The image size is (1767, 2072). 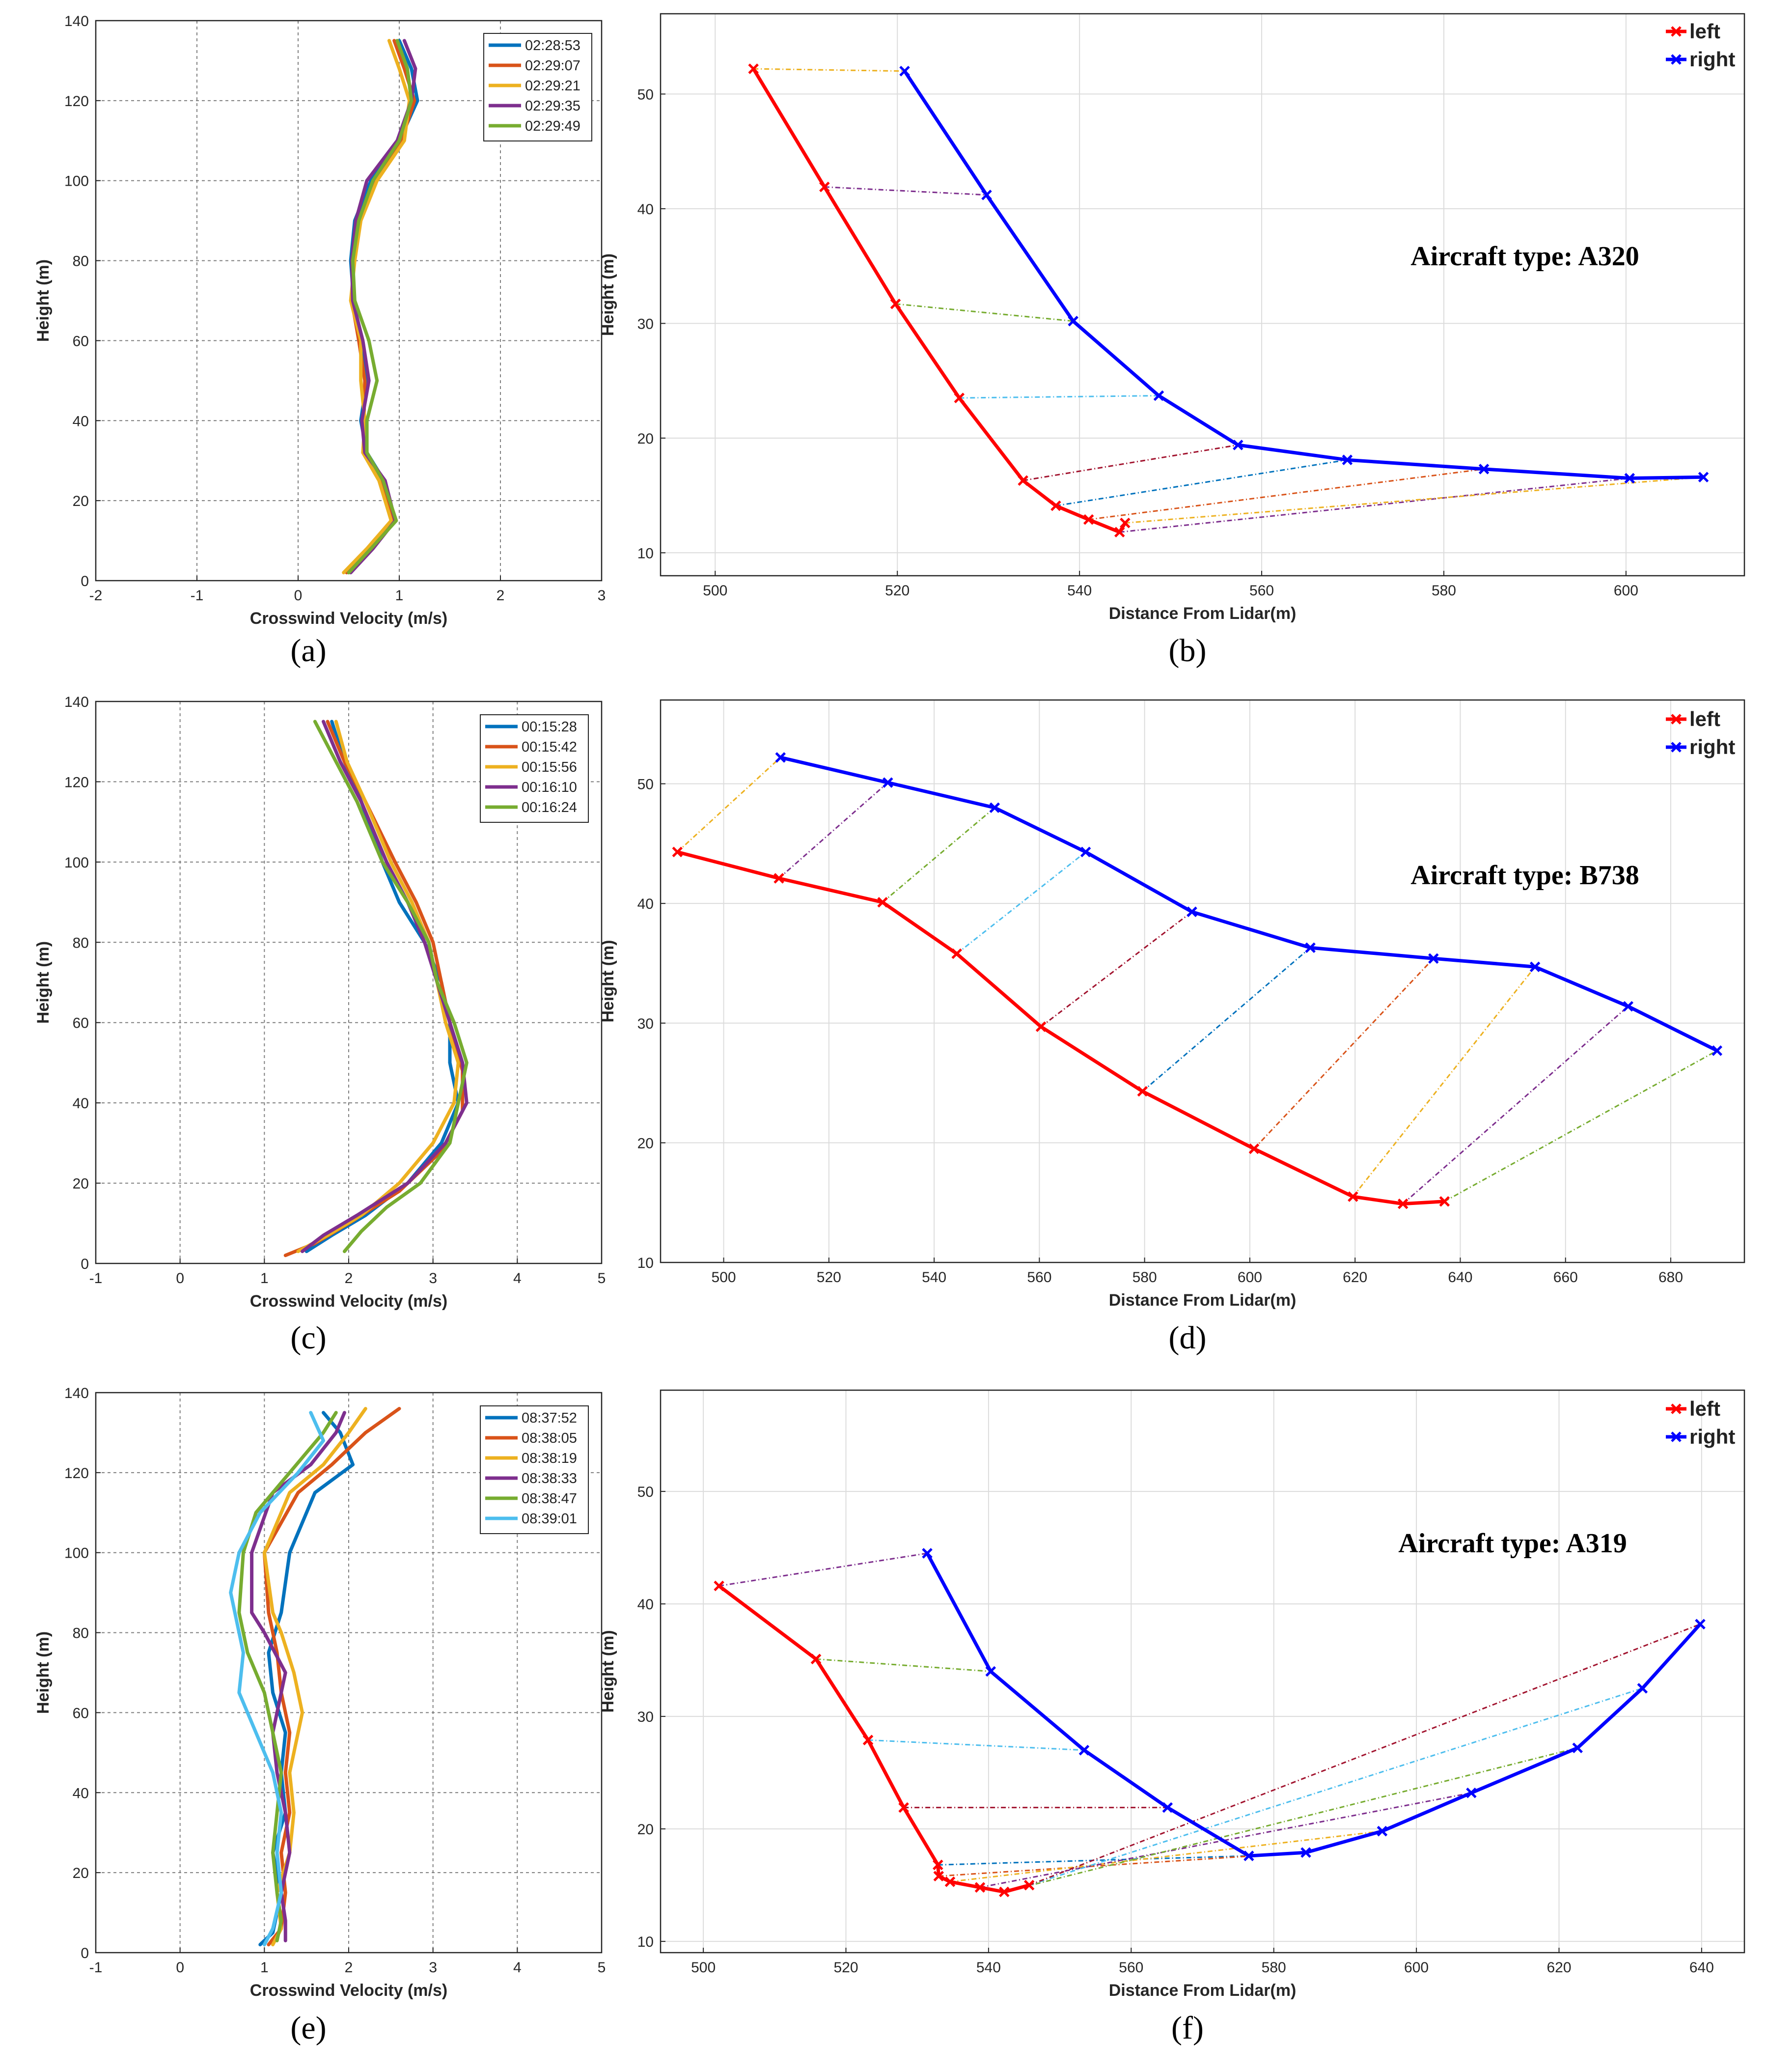 I want to click on legend-label: 02:29:49, so click(x=552, y=126).